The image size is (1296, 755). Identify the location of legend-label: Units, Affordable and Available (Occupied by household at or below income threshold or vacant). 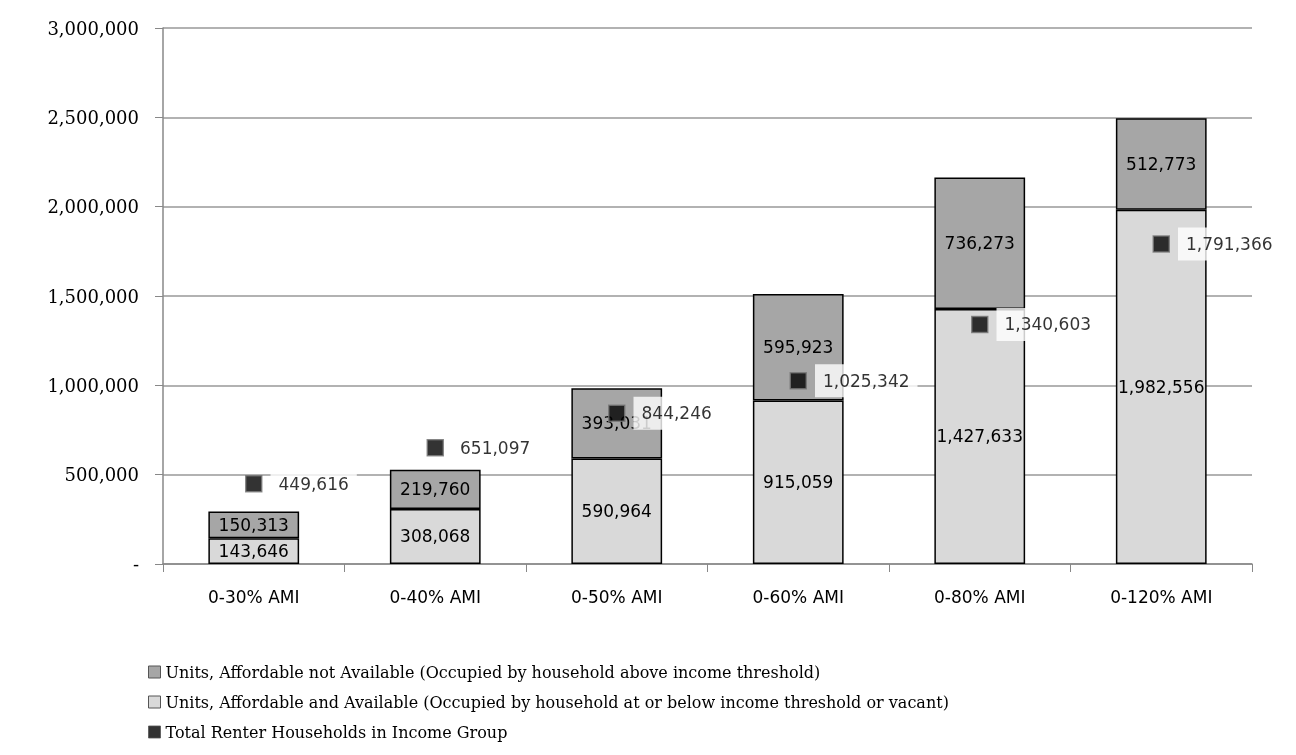
(557, 702).